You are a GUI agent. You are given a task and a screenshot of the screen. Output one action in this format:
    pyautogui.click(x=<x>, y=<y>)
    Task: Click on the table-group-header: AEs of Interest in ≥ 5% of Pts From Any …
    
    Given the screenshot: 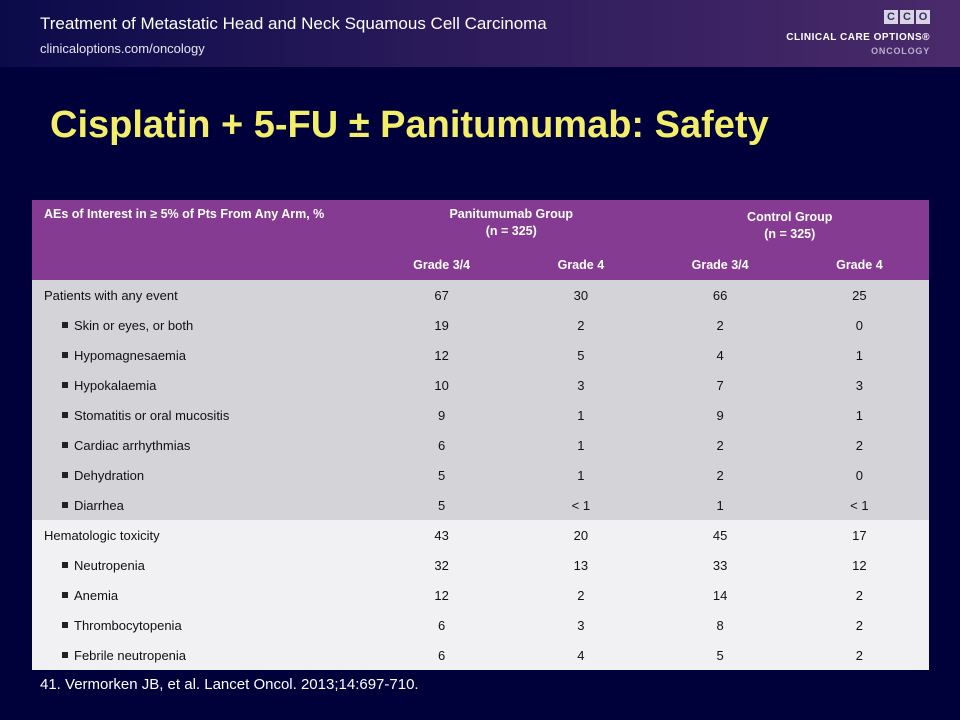 What is the action you would take?
    pyautogui.click(x=480, y=225)
    